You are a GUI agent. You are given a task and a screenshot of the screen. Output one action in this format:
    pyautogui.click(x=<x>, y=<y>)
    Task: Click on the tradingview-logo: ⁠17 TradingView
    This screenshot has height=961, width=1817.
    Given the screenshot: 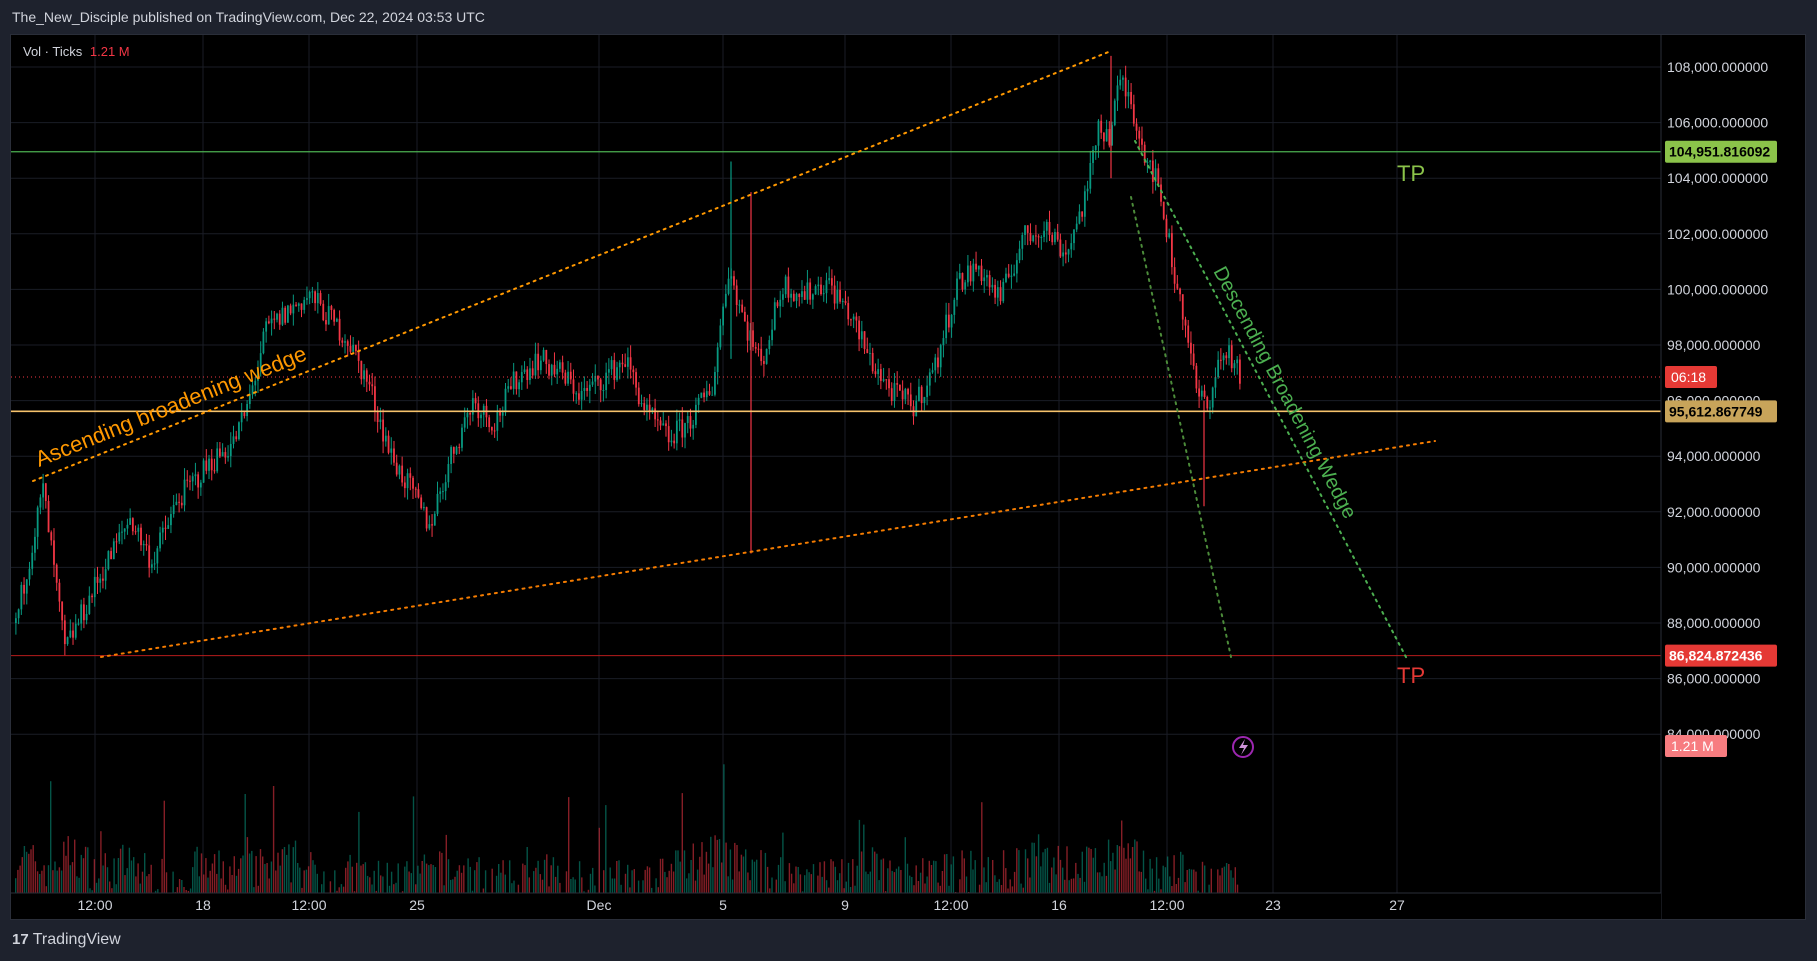 What is the action you would take?
    pyautogui.click(x=66, y=940)
    